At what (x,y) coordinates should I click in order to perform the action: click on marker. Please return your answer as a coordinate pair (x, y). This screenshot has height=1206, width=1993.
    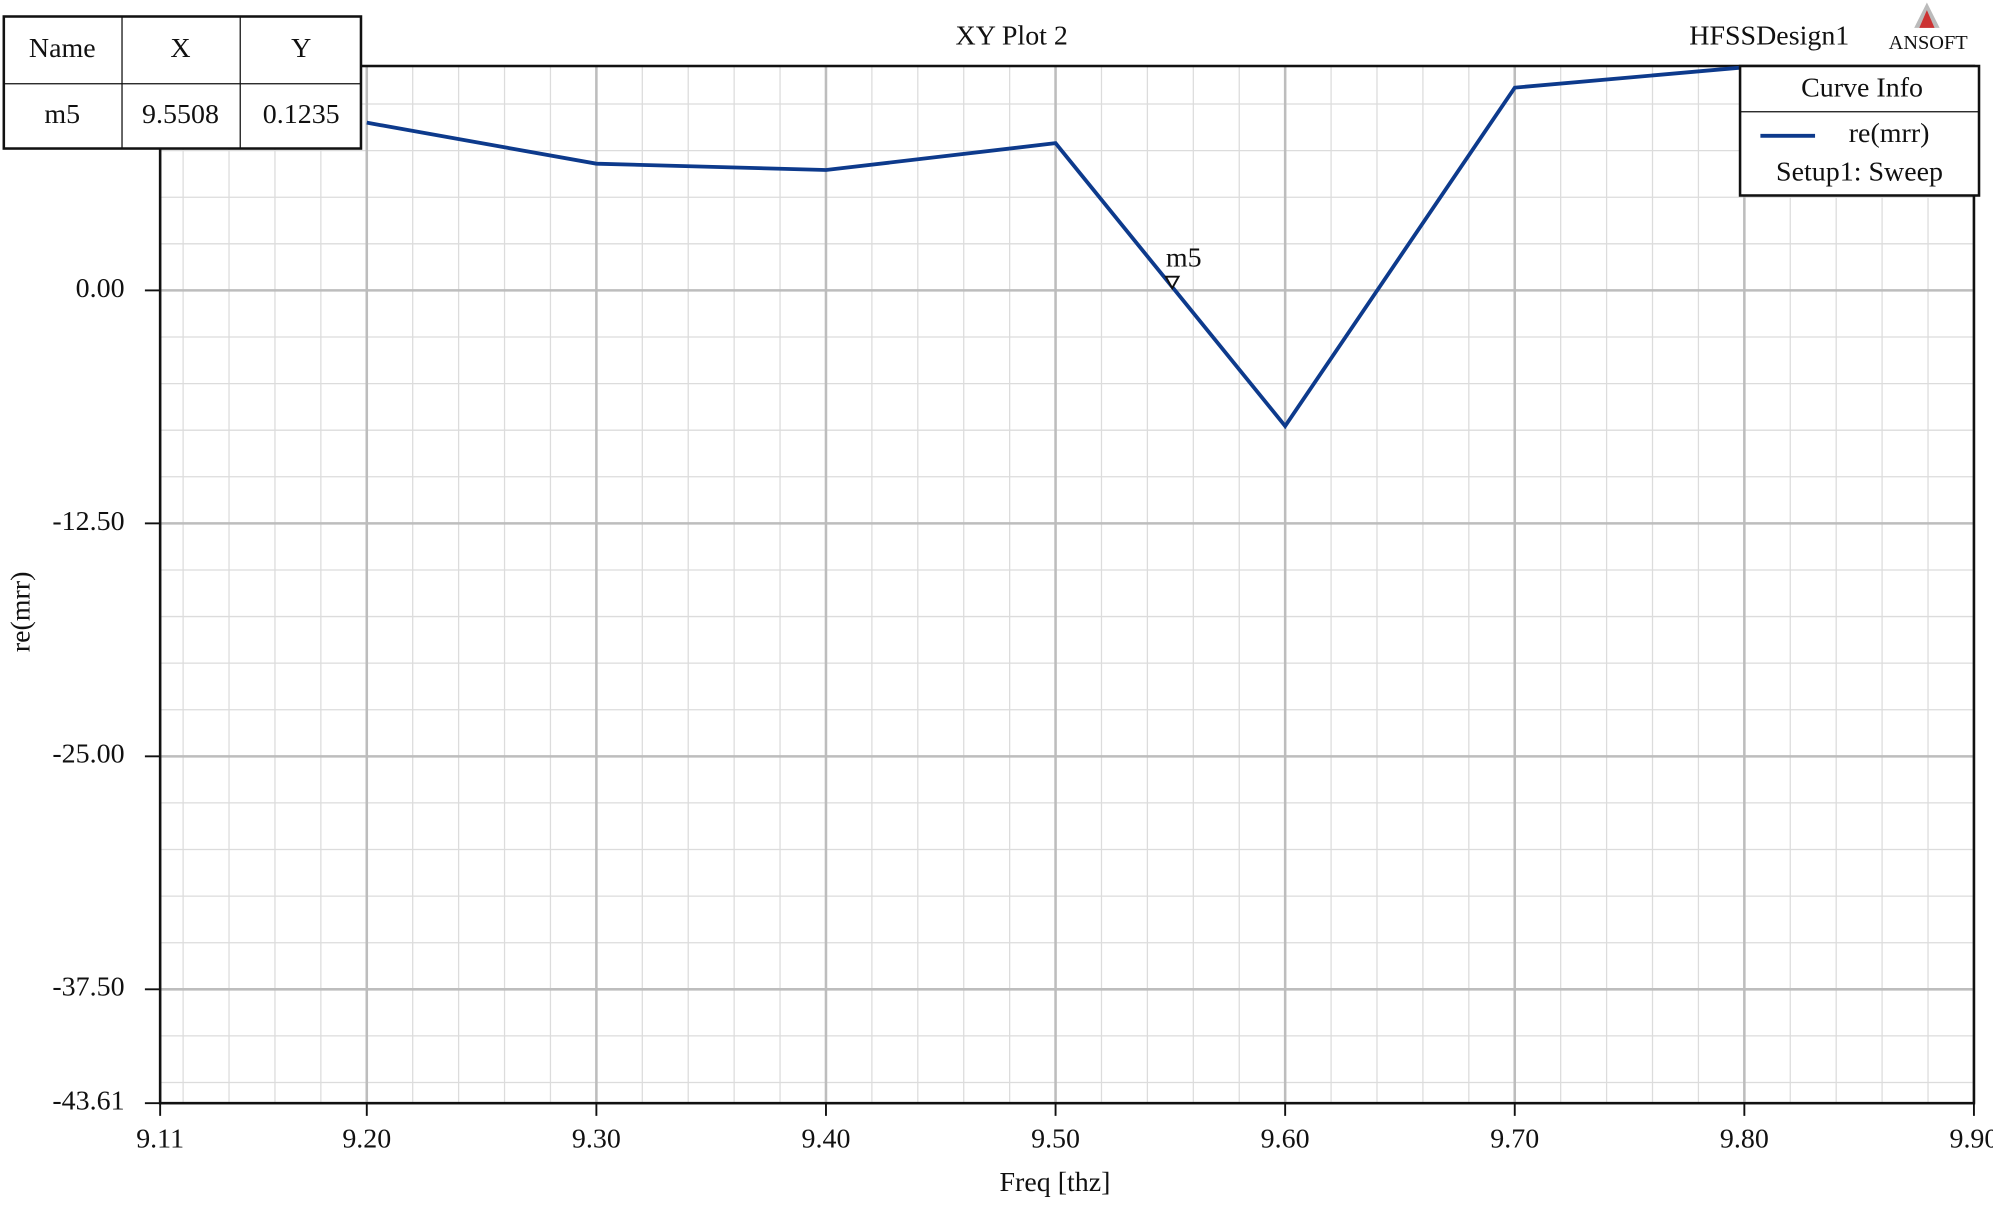
    Looking at the image, I should click on (1172, 283).